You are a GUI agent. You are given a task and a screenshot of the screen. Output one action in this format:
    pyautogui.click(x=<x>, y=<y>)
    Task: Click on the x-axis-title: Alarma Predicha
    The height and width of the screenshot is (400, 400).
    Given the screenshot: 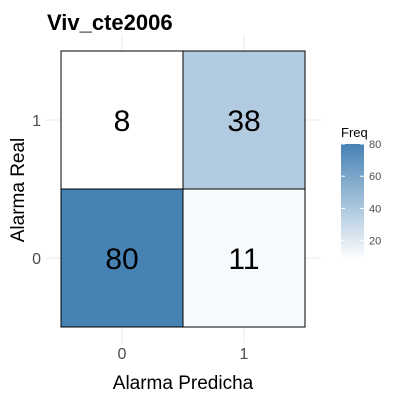 What is the action you would take?
    pyautogui.click(x=183, y=383)
    